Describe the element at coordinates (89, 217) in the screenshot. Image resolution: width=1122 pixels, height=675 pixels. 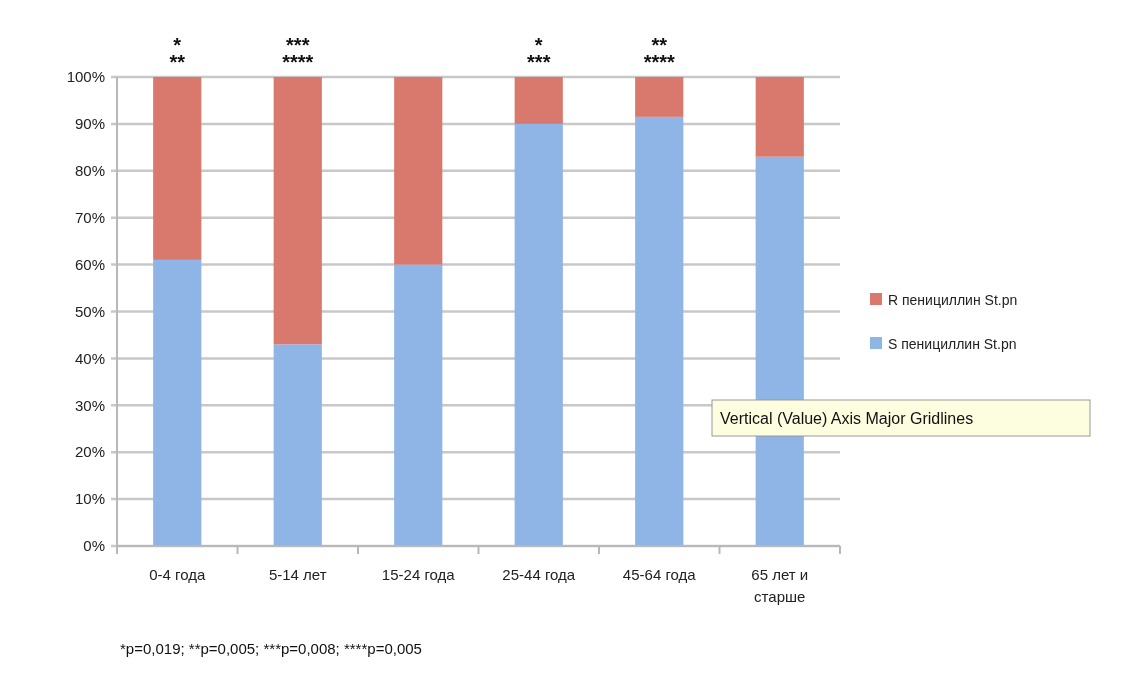
I see `y-tick-label: 70%` at that location.